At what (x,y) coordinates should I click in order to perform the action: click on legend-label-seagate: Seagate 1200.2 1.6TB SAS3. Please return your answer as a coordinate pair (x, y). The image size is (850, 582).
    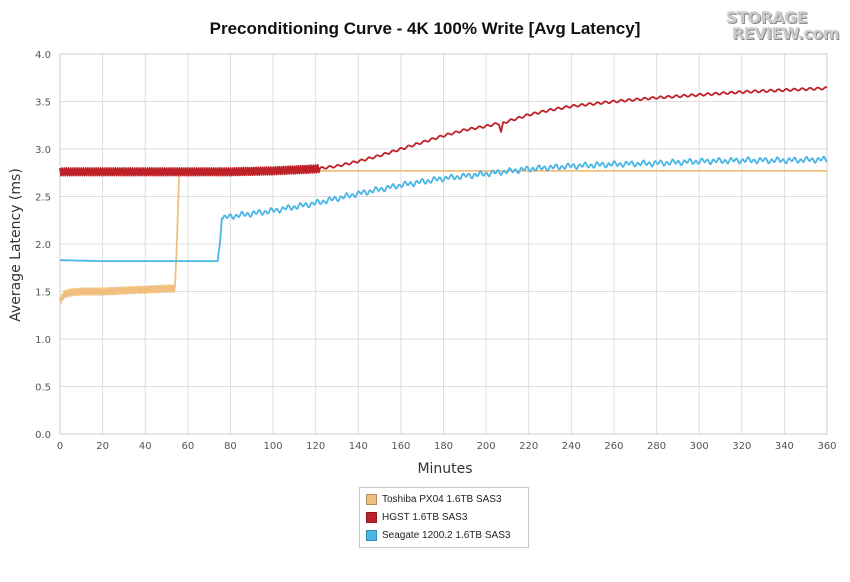
    Looking at the image, I should click on (446, 535).